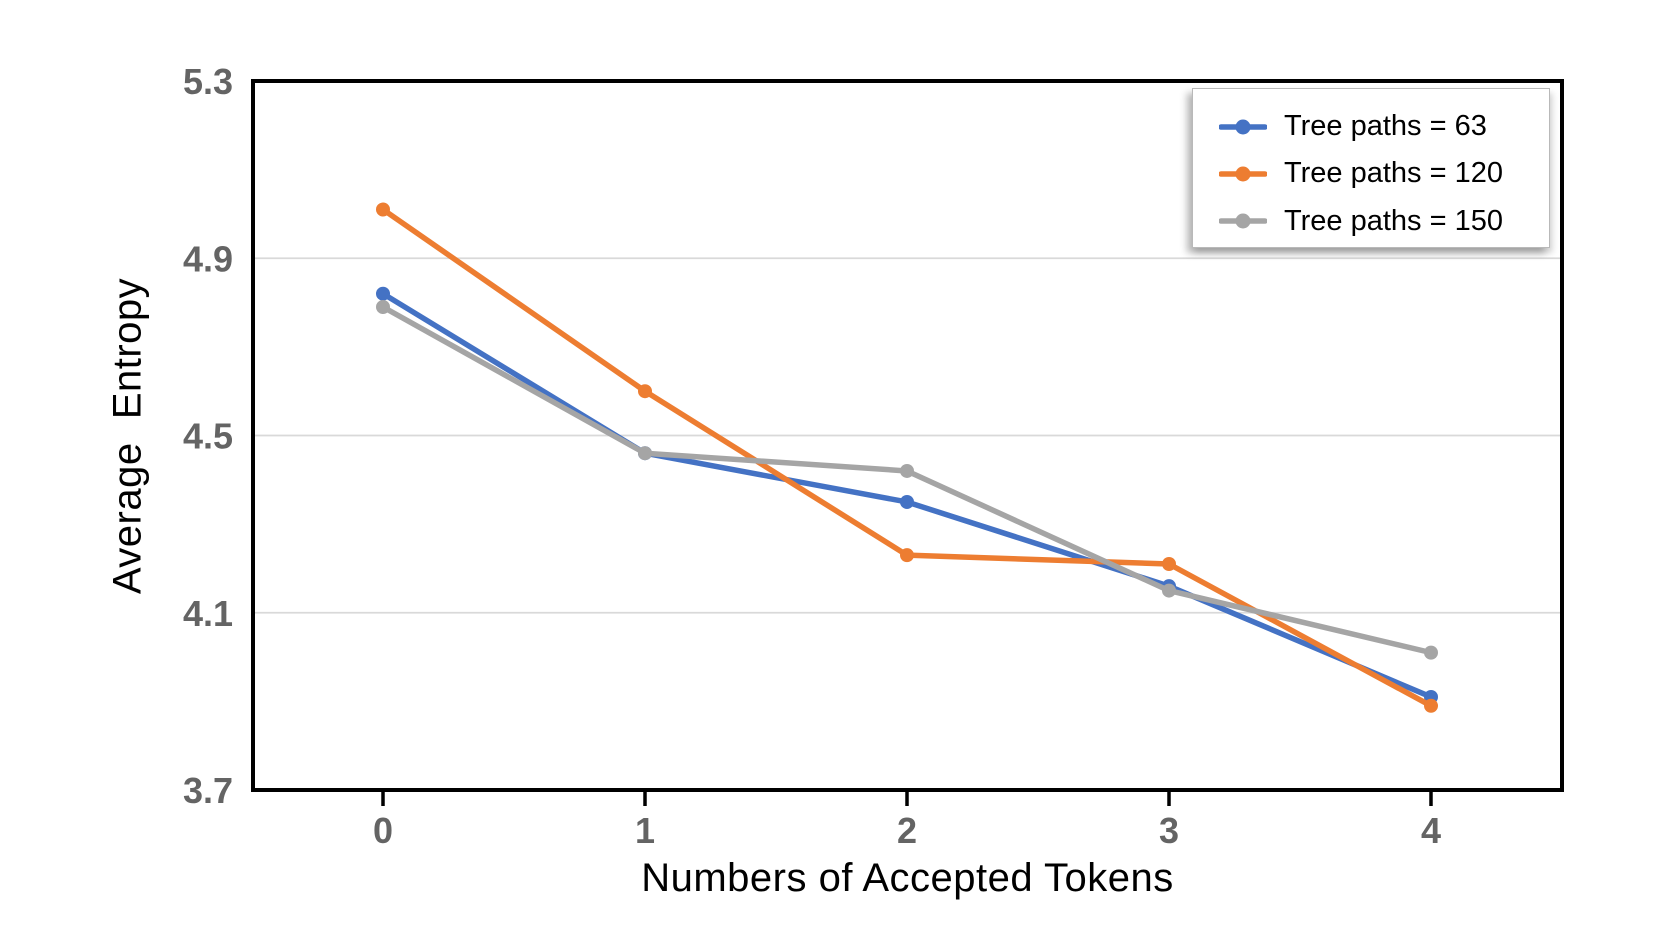  What do you see at coordinates (208, 613) in the screenshot?
I see `y-tick-label: 4.1` at bounding box center [208, 613].